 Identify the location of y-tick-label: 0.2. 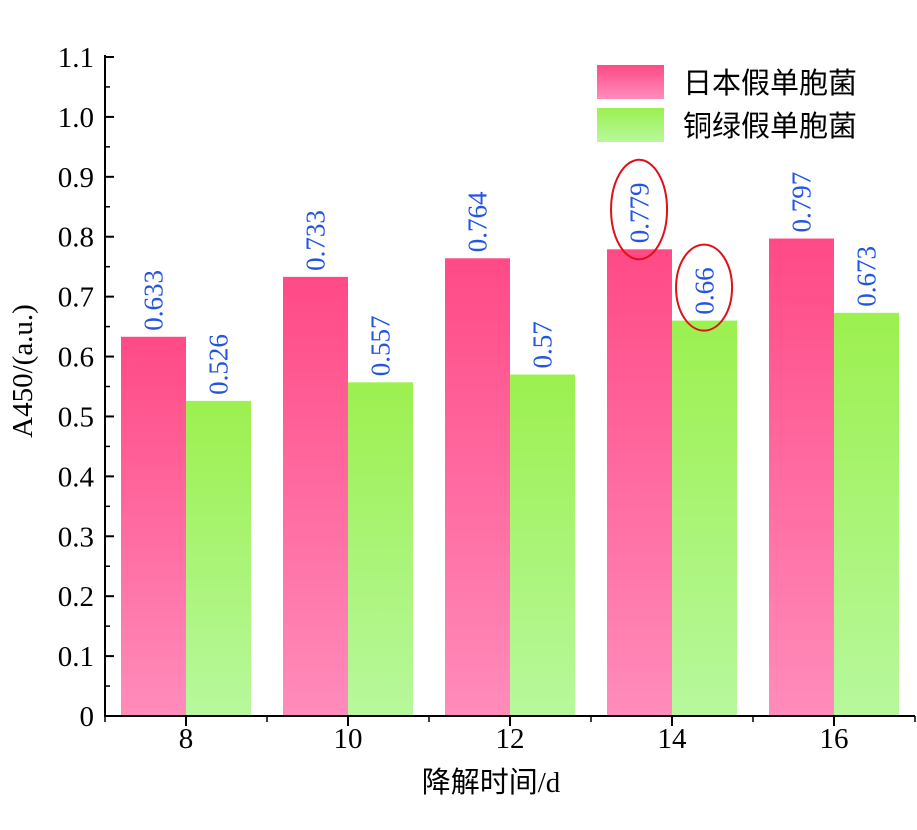
(76, 597).